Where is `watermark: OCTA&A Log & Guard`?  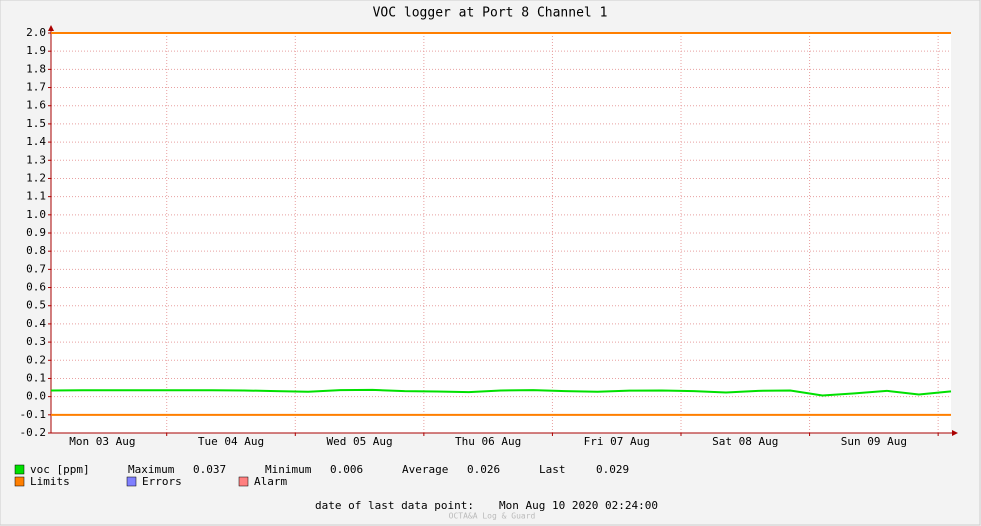
watermark: OCTA&A Log & Guard is located at coordinates (492, 516).